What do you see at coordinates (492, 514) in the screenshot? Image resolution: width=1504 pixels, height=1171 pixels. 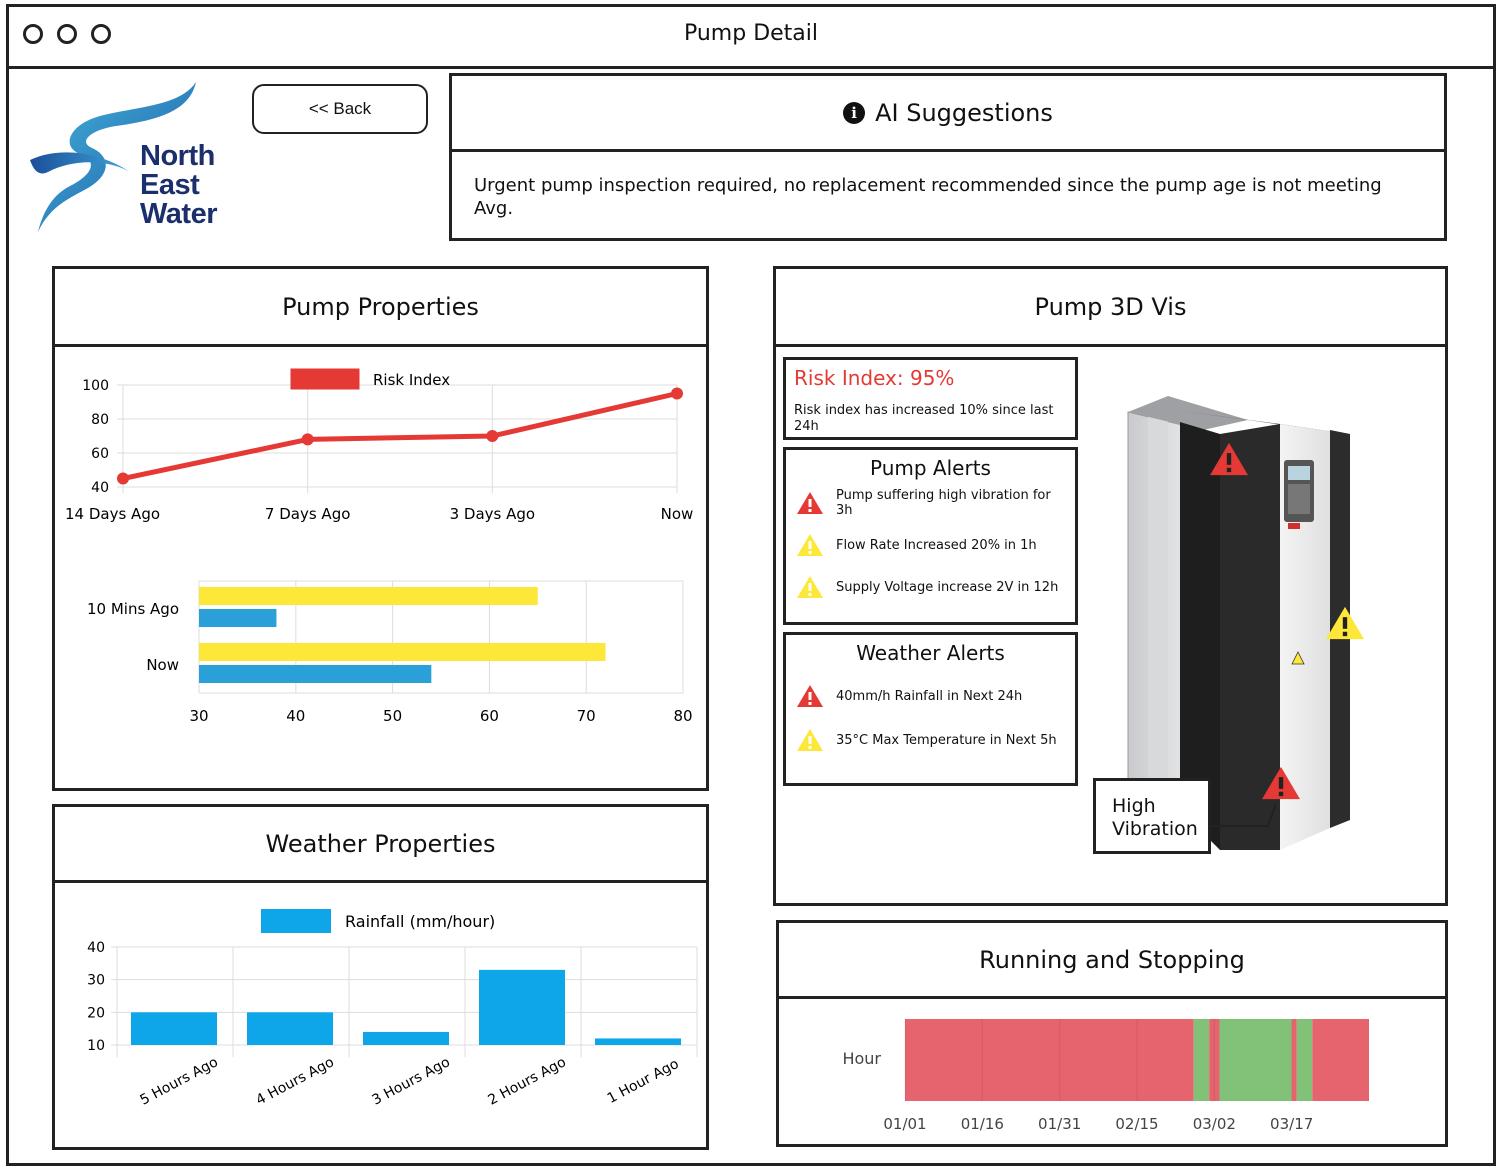 I see `x-tick-label: 3 Days Ago` at bounding box center [492, 514].